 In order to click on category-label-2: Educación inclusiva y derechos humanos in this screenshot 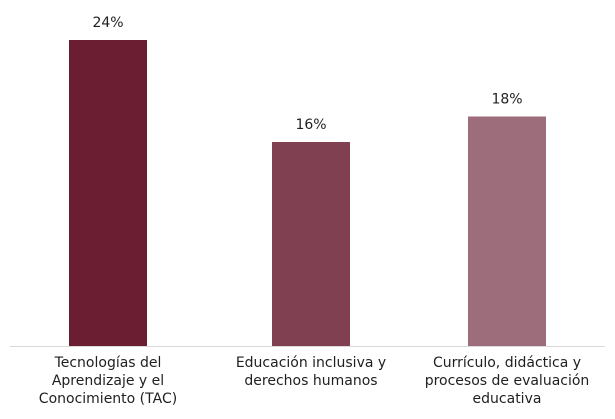, I will do `click(311, 372)`.